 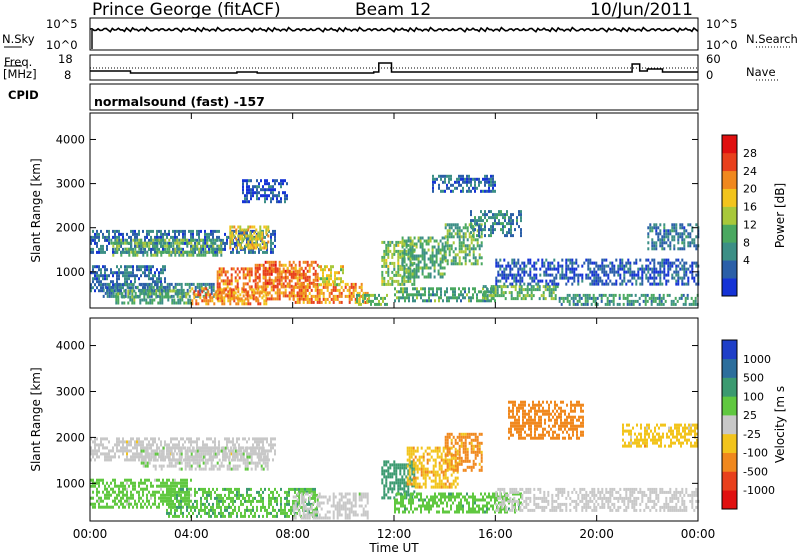 I want to click on power-colorbar-swatch, so click(x=729, y=179).